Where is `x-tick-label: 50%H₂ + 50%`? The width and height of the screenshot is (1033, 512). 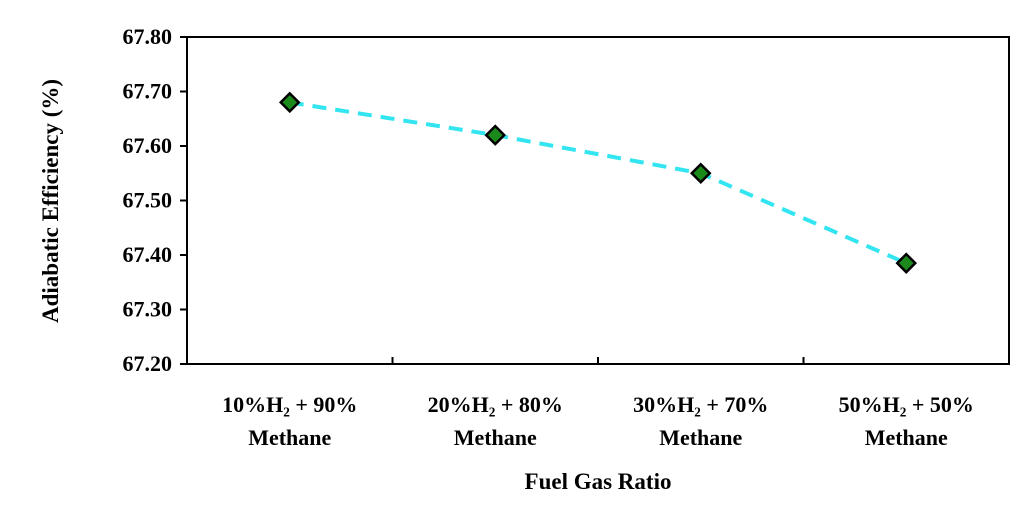
x-tick-label: 50%H₂ + 50% is located at coordinates (906, 404).